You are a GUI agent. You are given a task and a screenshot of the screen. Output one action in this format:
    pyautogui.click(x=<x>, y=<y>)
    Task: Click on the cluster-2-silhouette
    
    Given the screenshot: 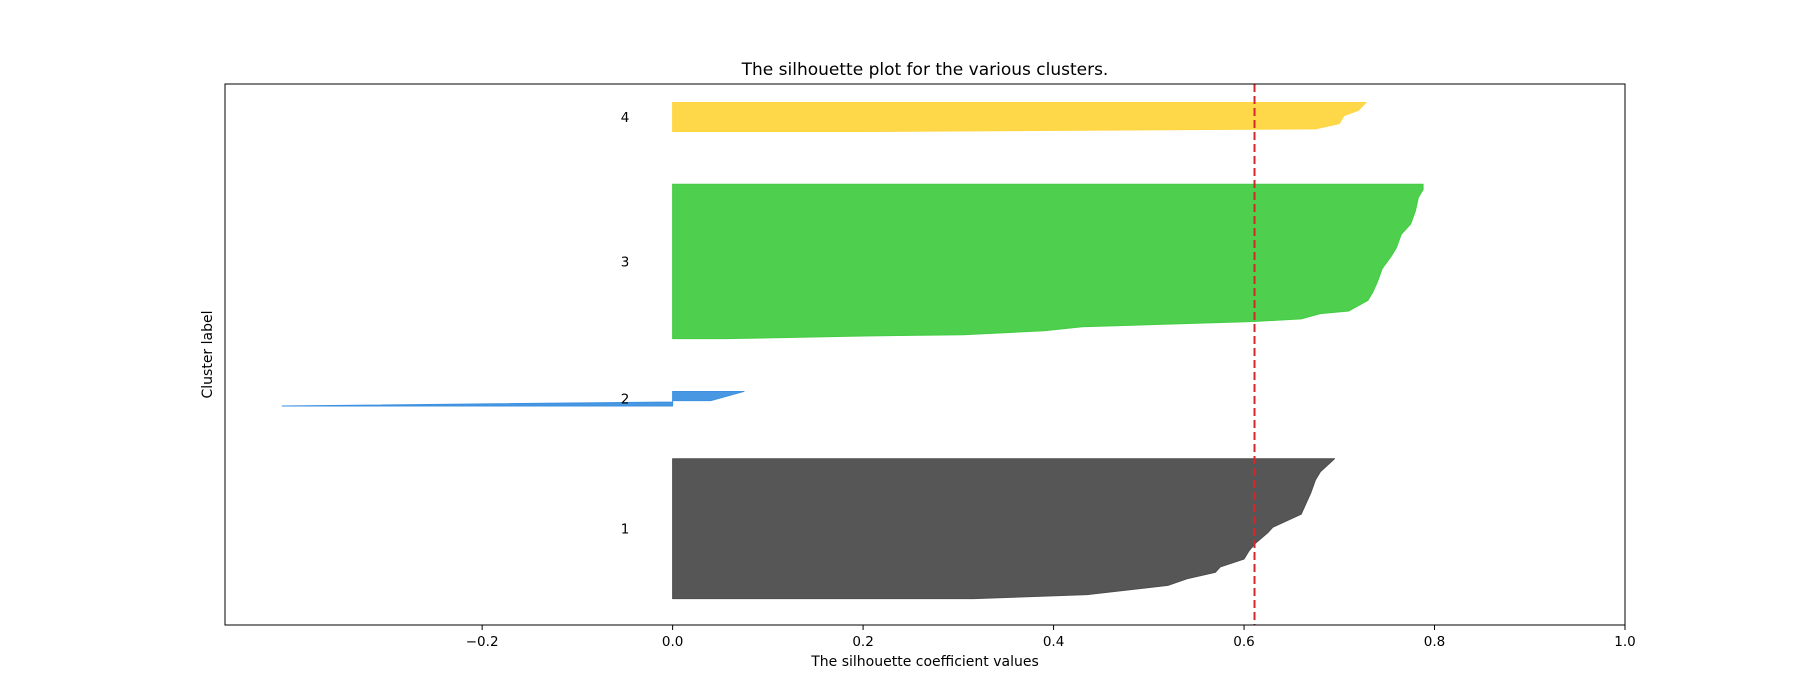 What is the action you would take?
    pyautogui.click(x=513, y=398)
    